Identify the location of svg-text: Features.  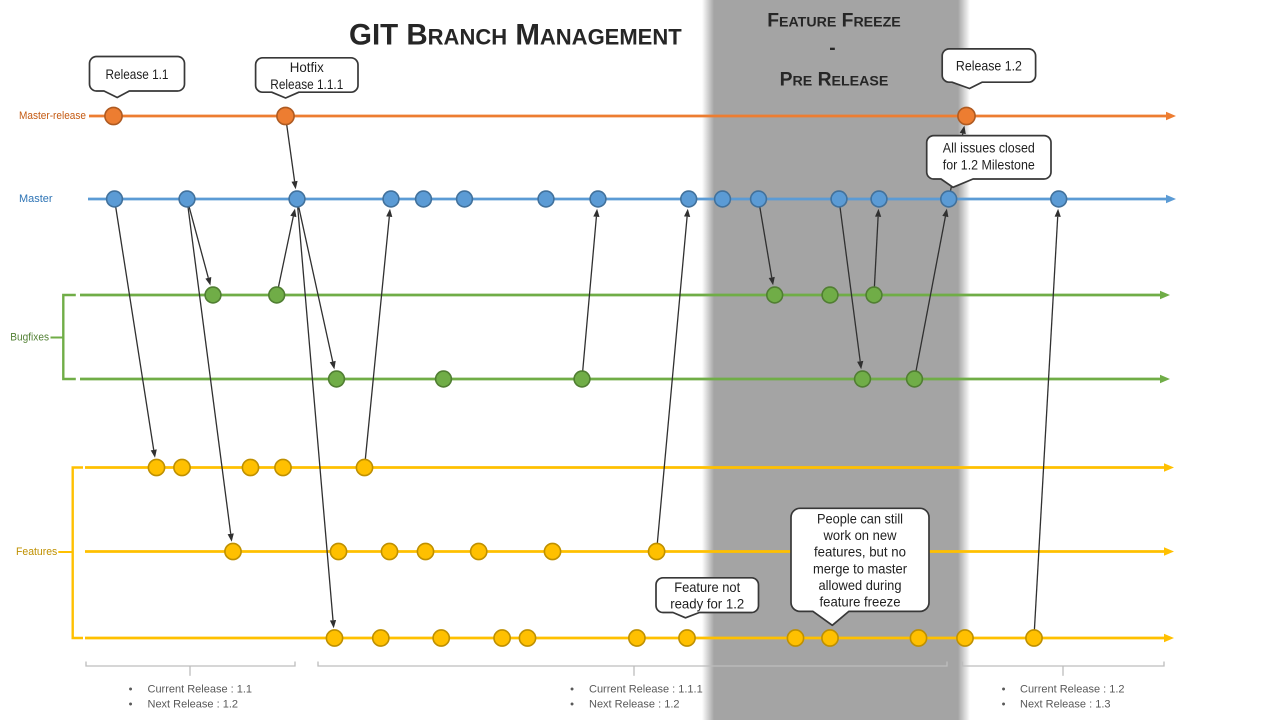
(37, 552).